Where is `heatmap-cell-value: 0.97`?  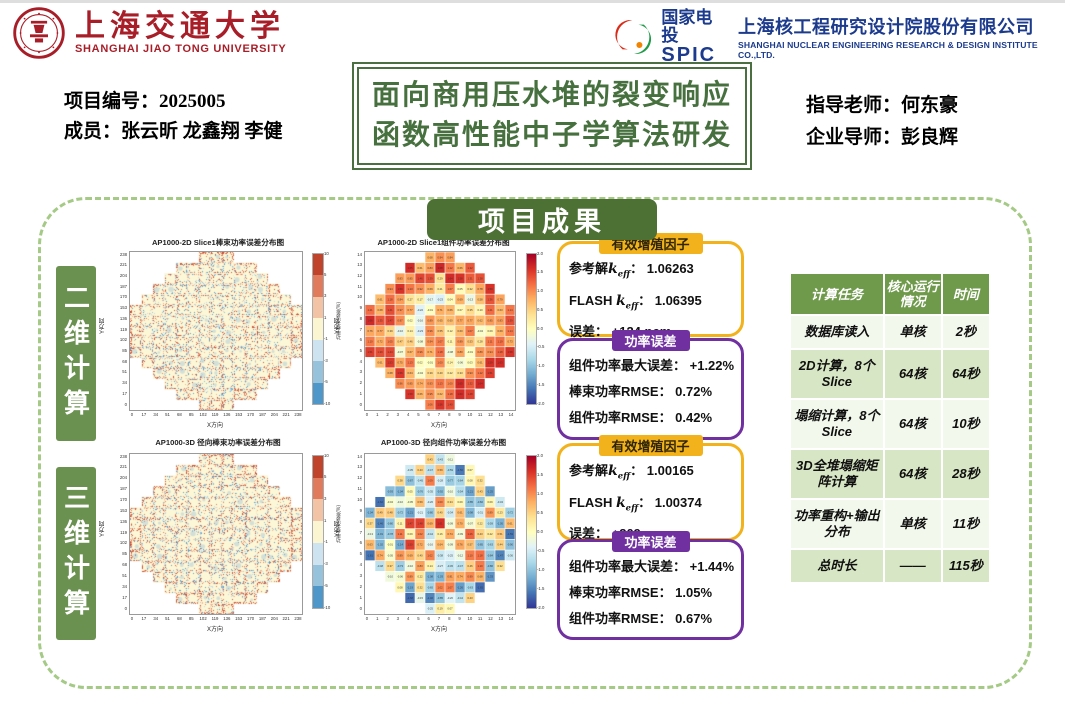 heatmap-cell-value: 0.97 is located at coordinates (400, 310).